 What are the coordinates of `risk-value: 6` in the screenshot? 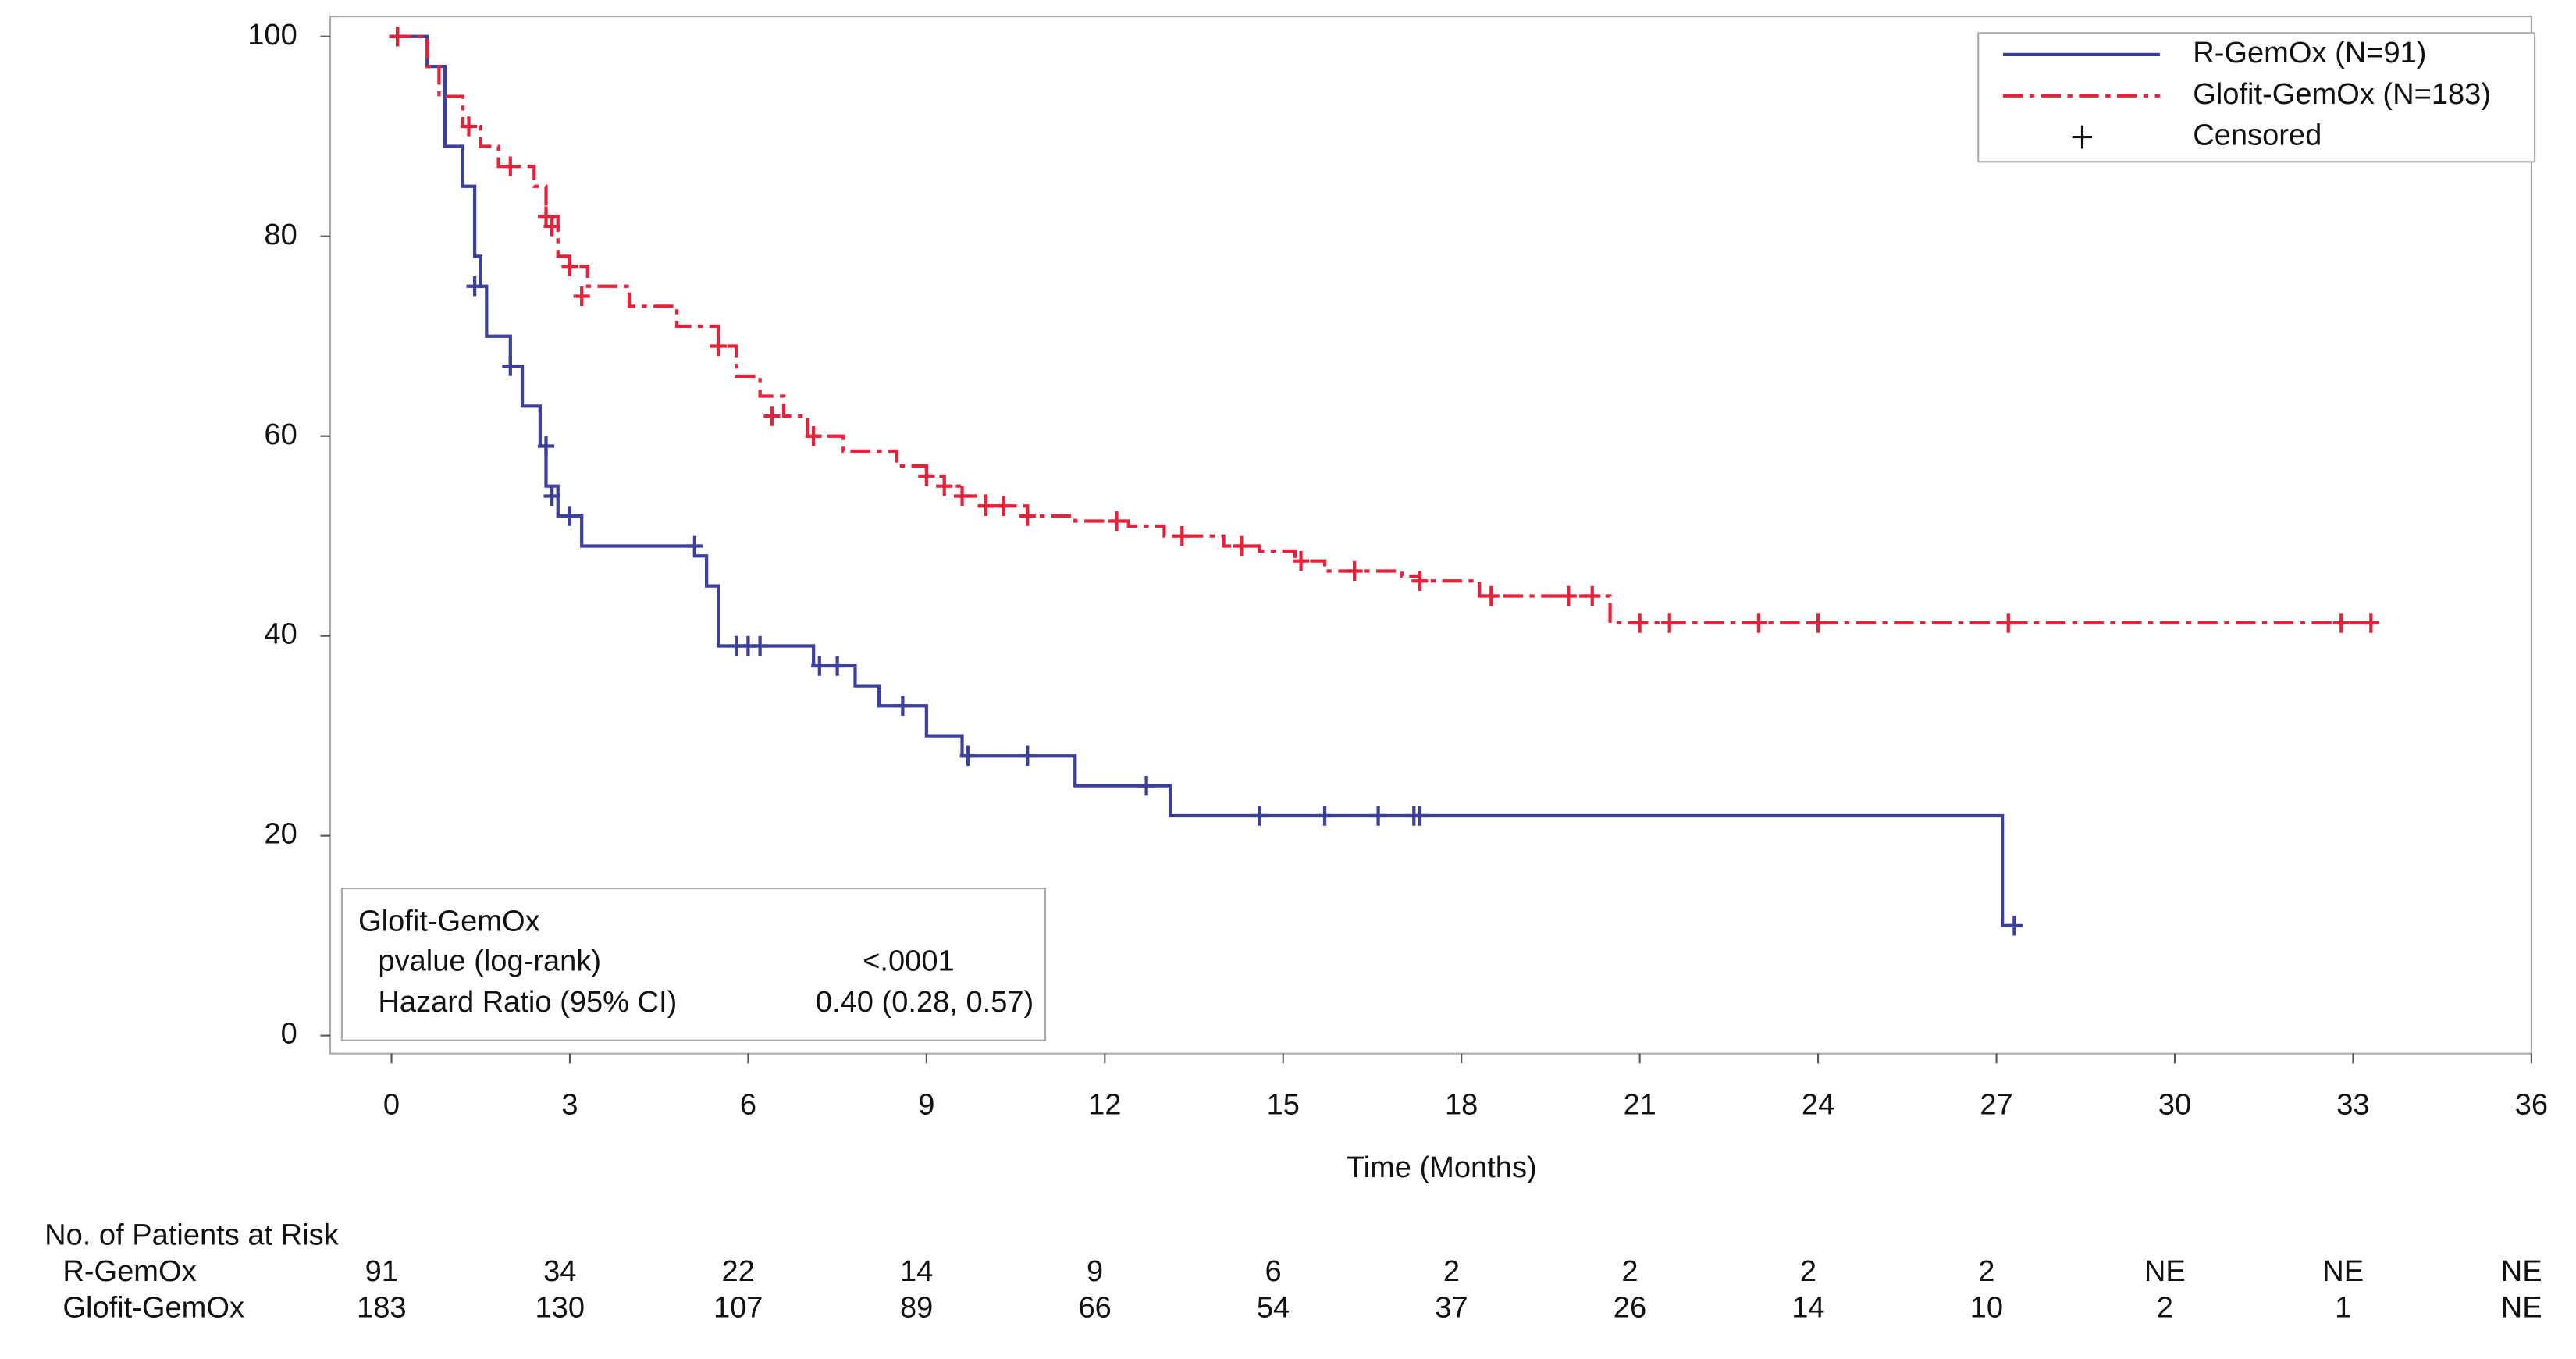 It's located at (1273, 1272).